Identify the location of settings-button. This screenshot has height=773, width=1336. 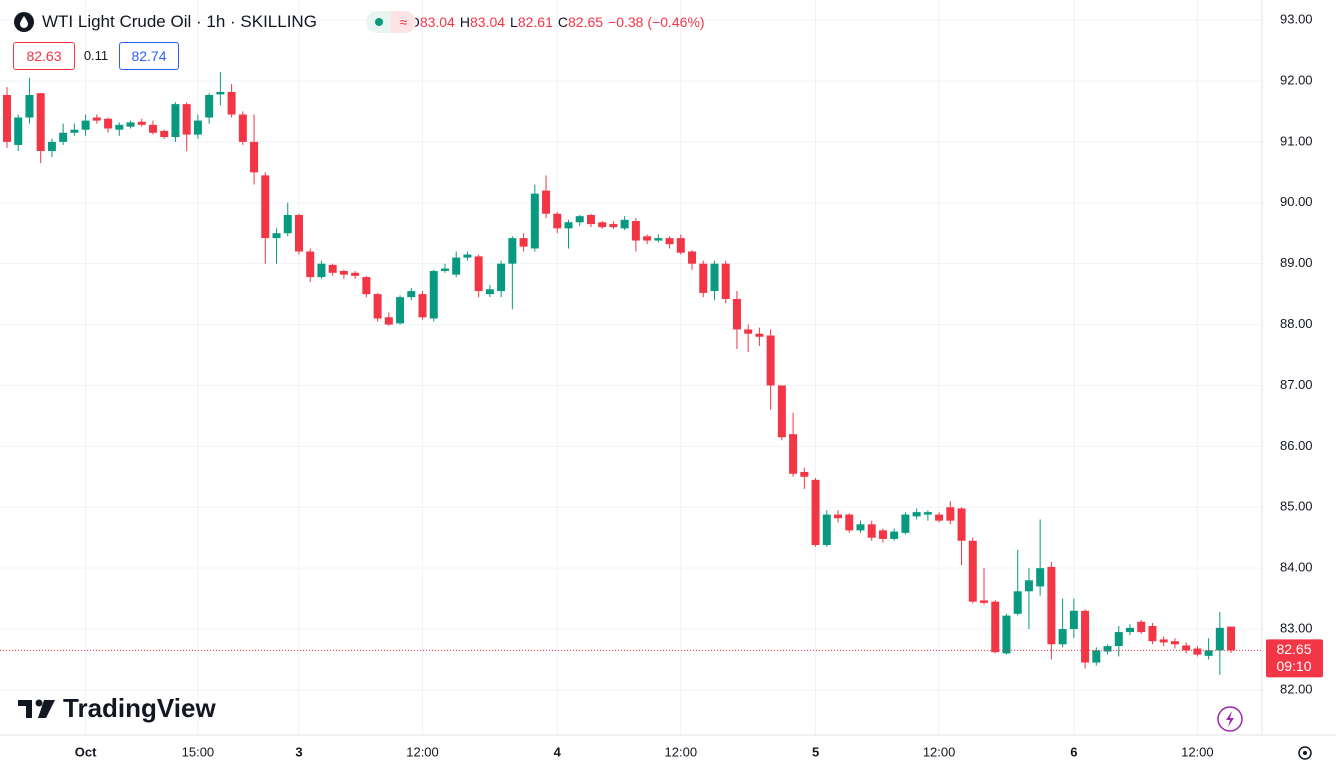
(1305, 753).